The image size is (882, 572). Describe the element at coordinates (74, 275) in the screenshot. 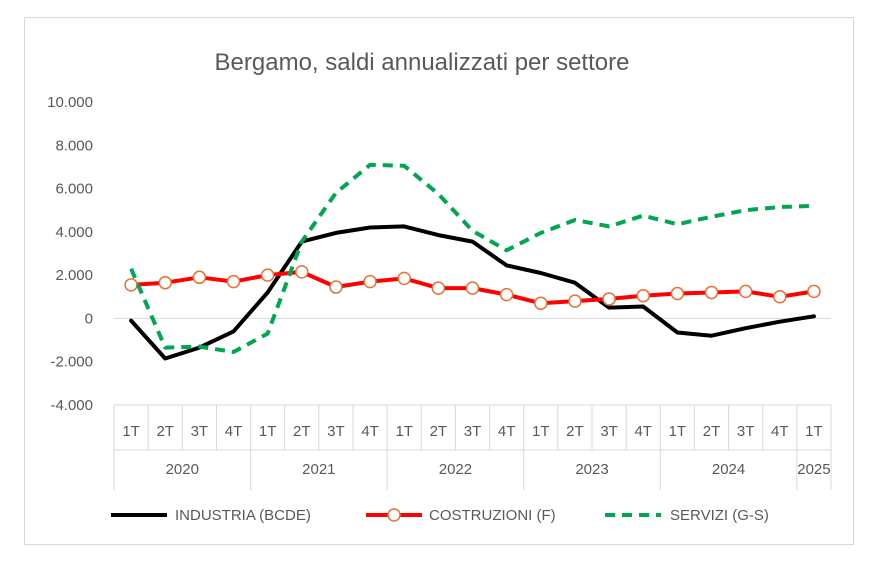

I see `y-tick-label: 2.000` at that location.